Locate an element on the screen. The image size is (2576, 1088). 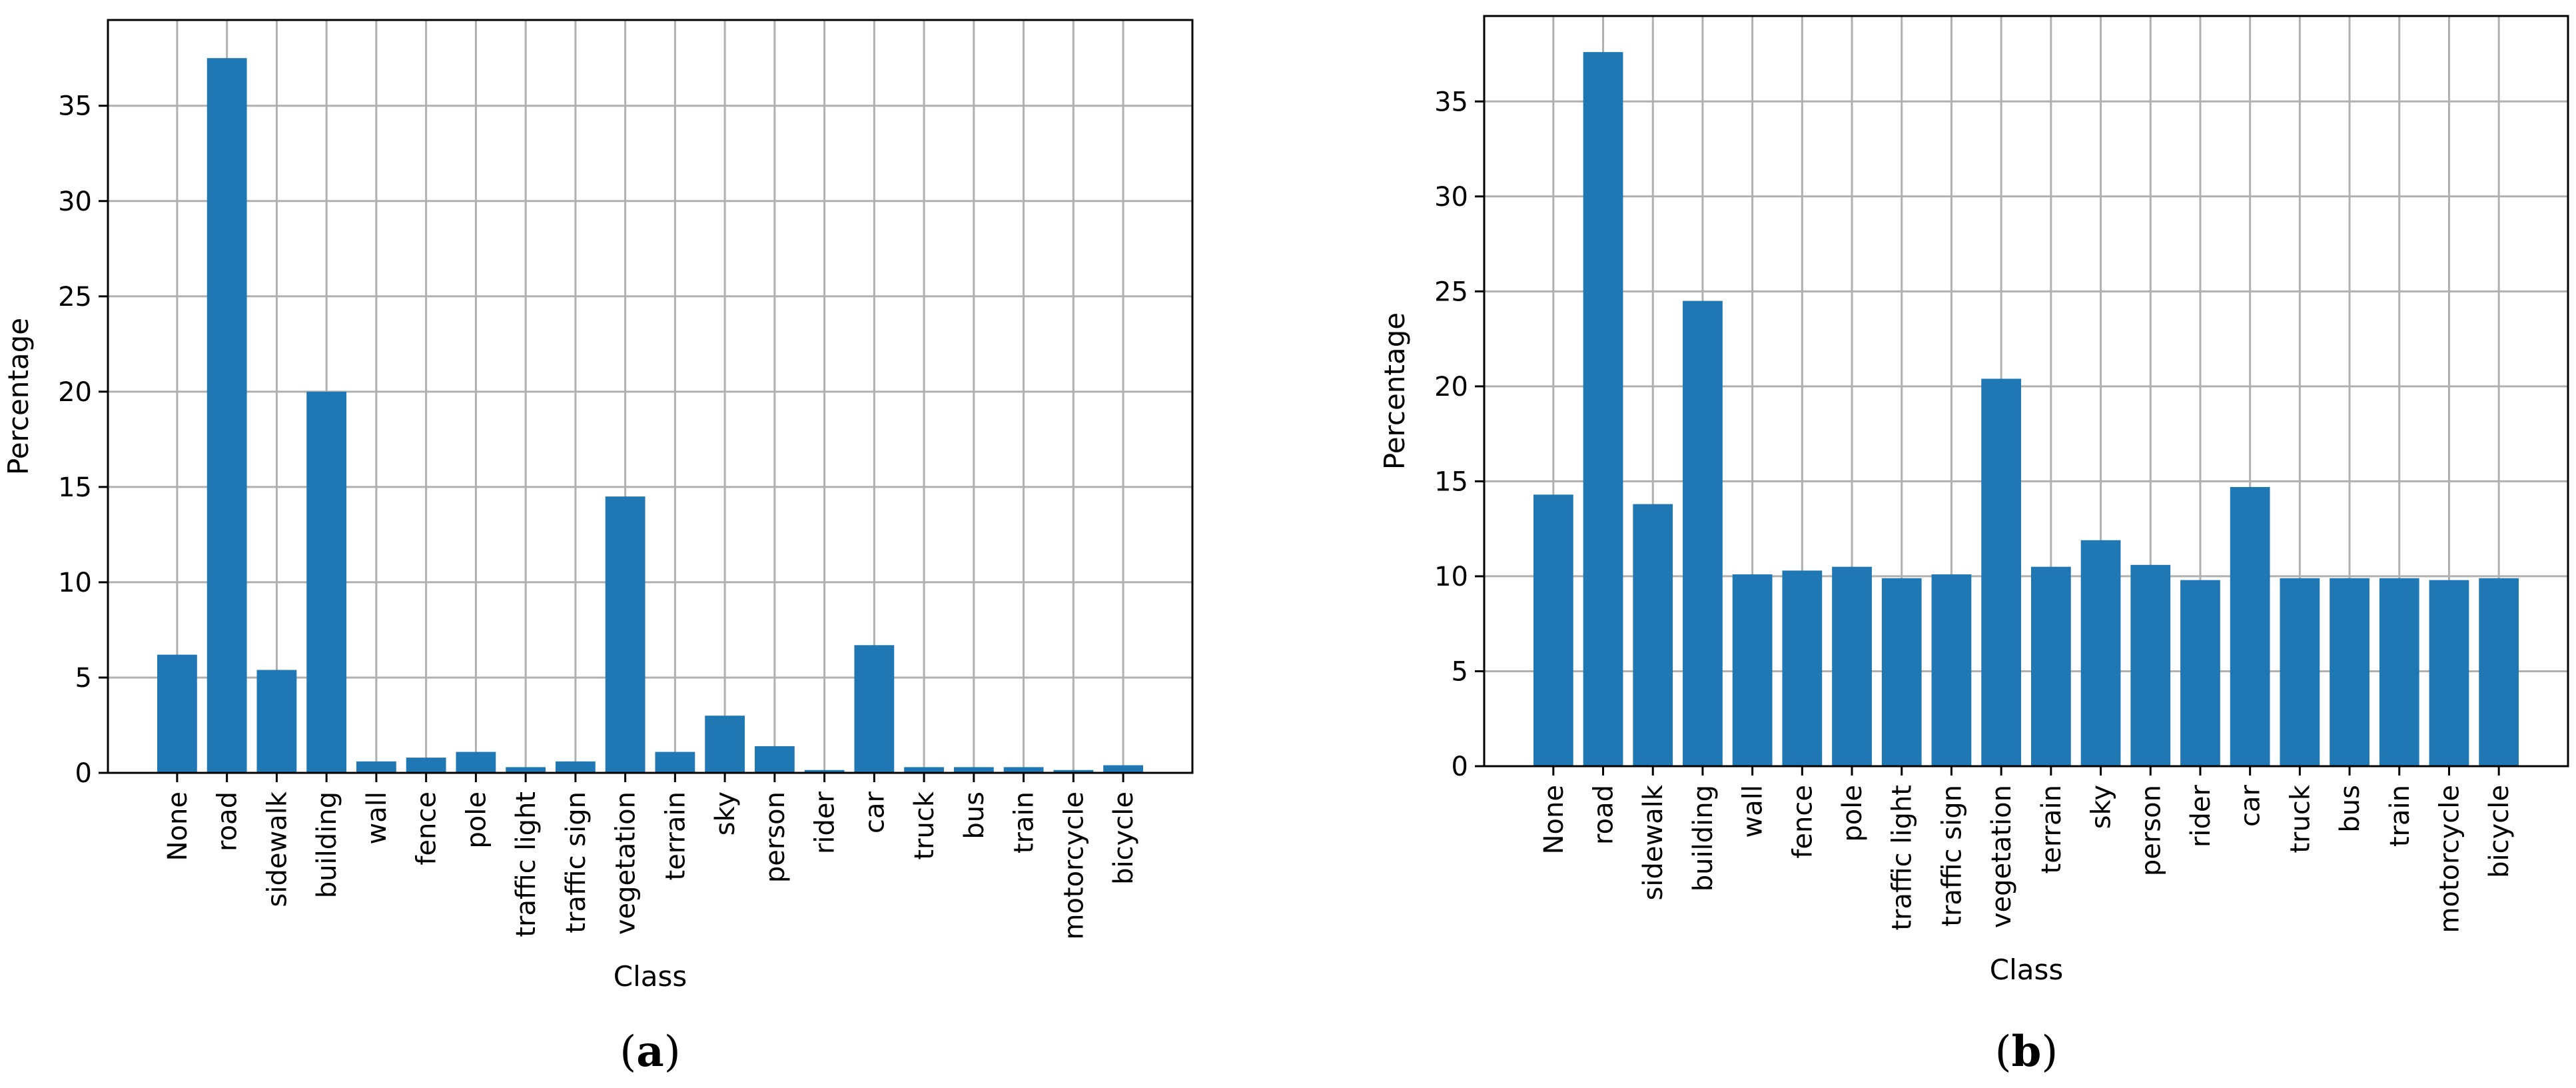
panel-label: (a) is located at coordinates (650, 1052).